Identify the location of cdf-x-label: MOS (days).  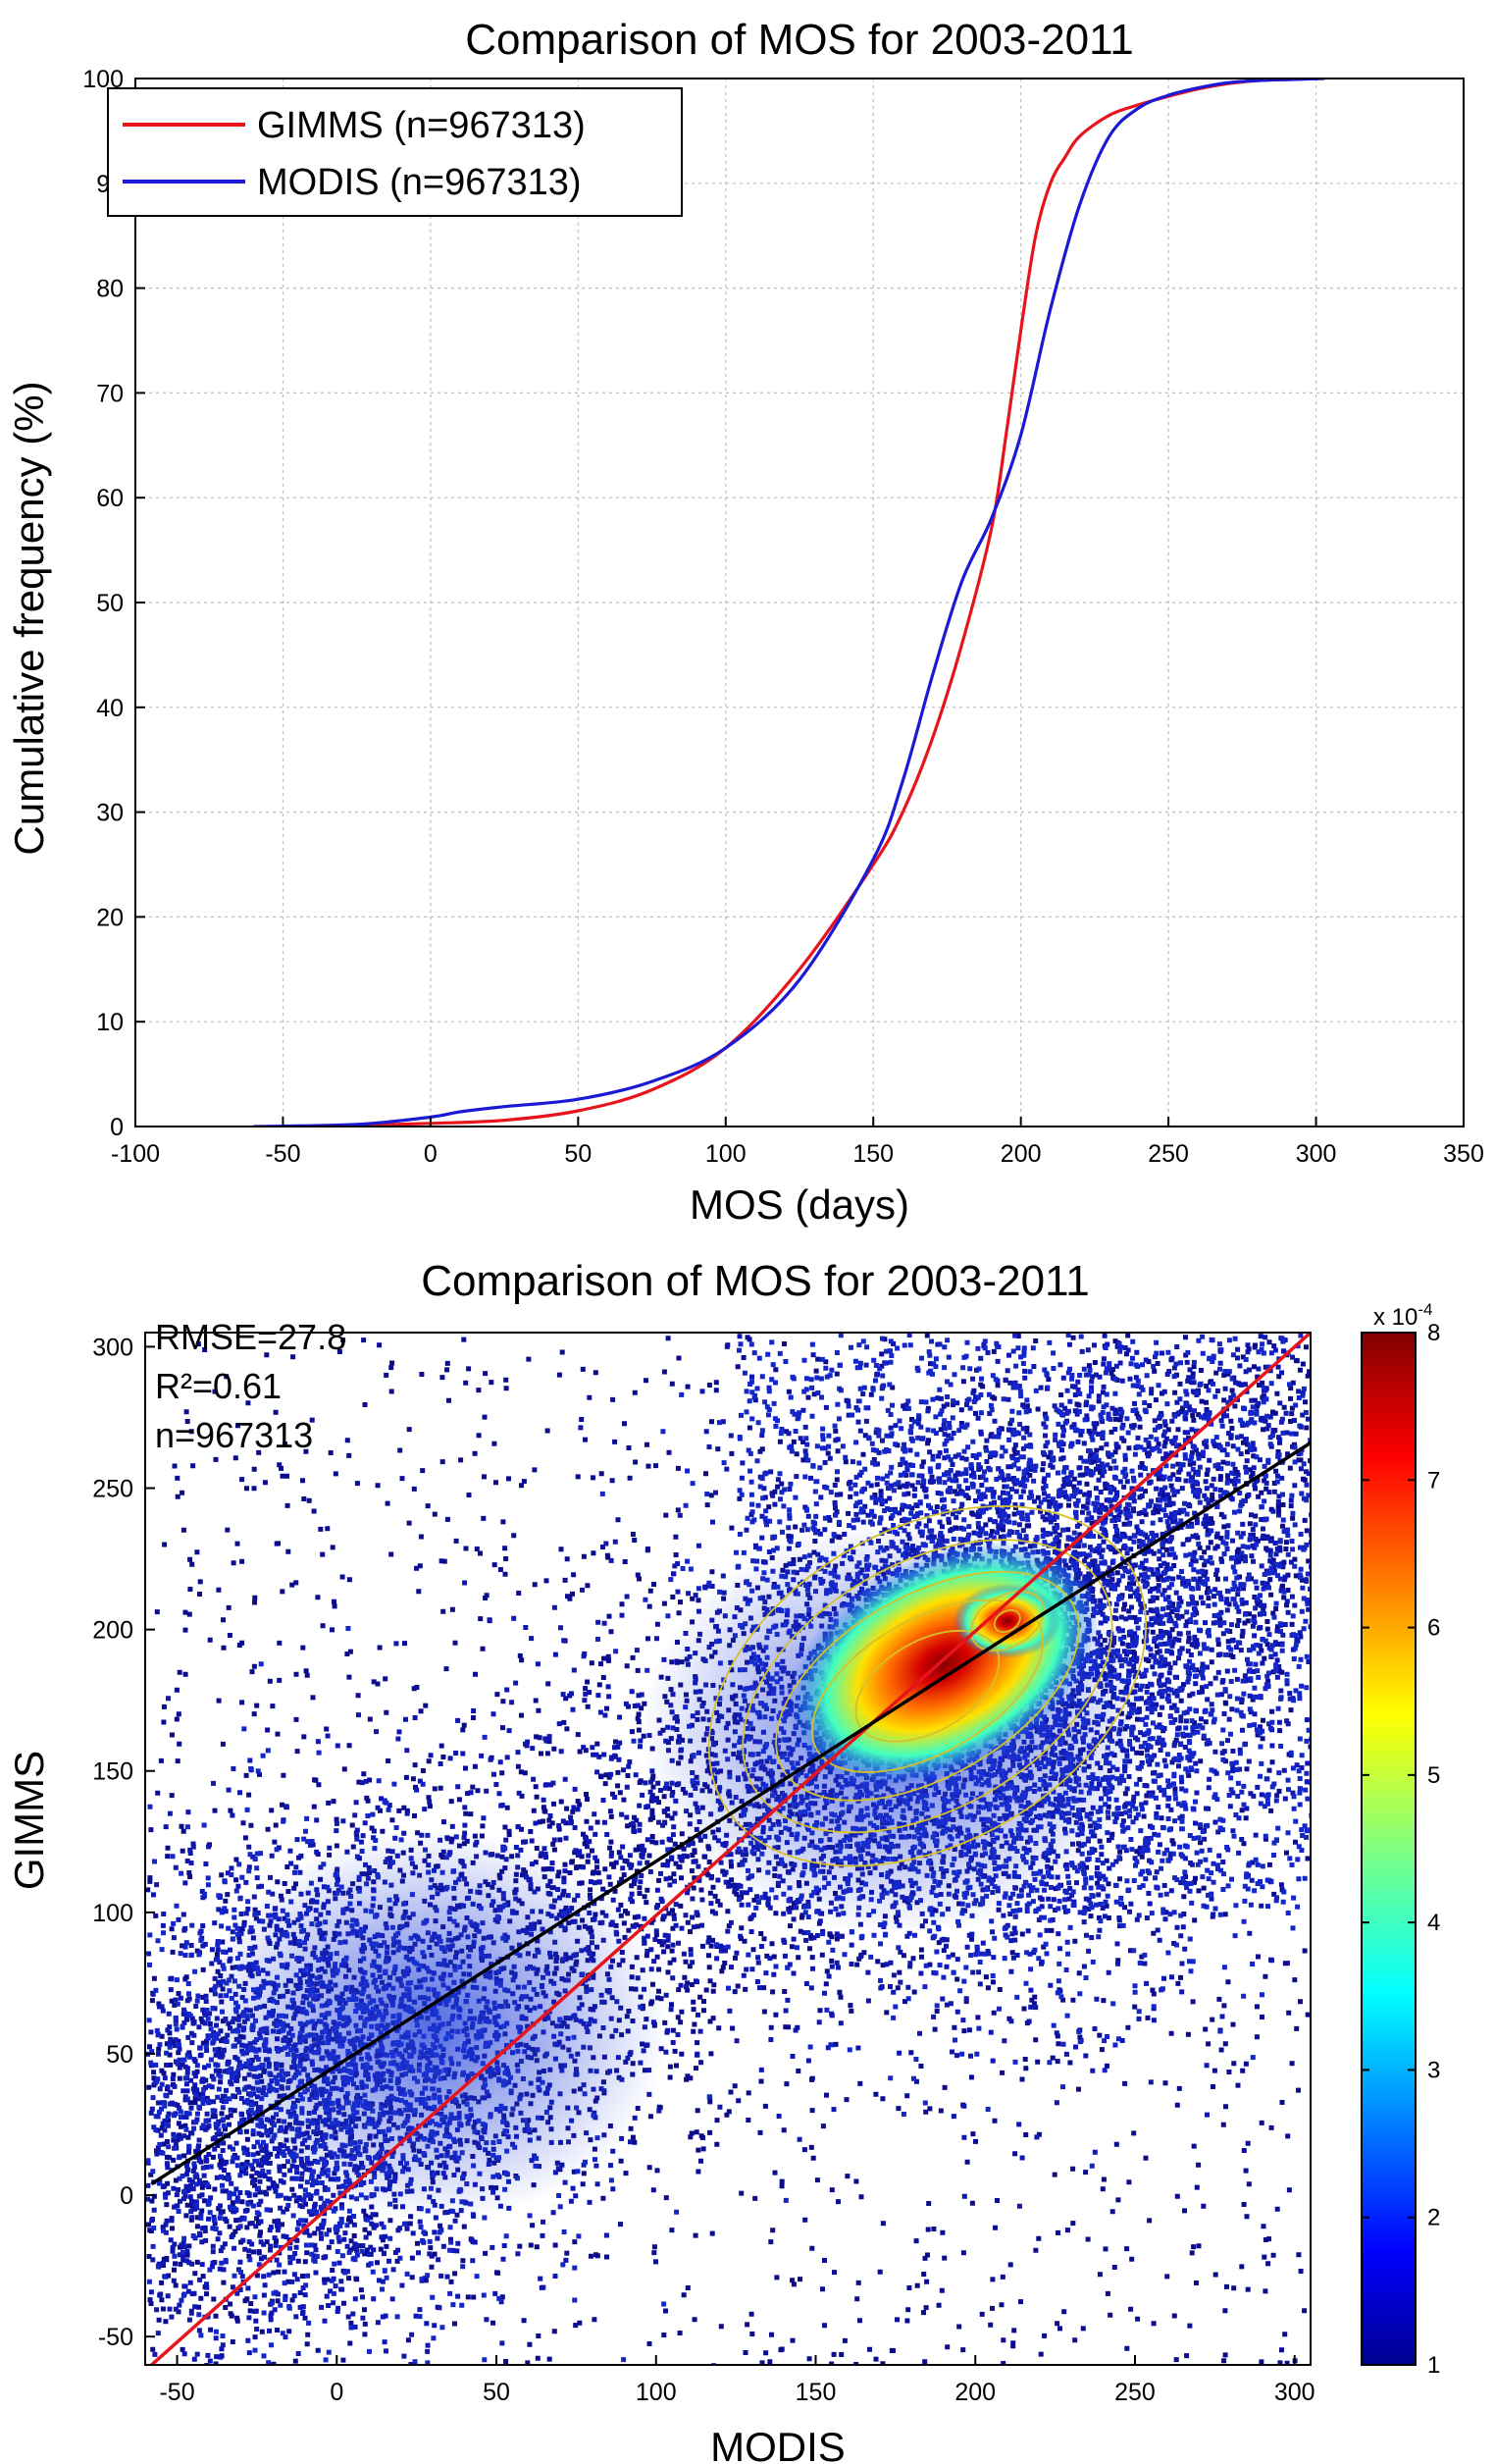
(799, 1204).